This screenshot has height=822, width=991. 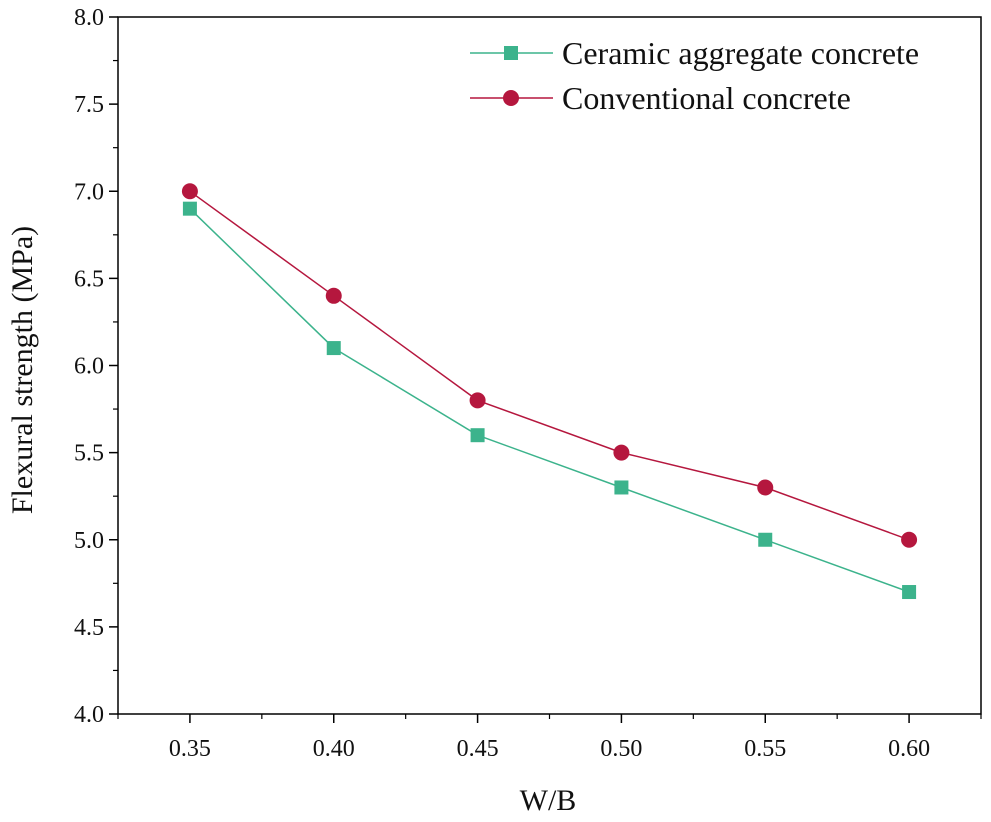 What do you see at coordinates (89, 18) in the screenshot?
I see `y-tick-label: 8.0` at bounding box center [89, 18].